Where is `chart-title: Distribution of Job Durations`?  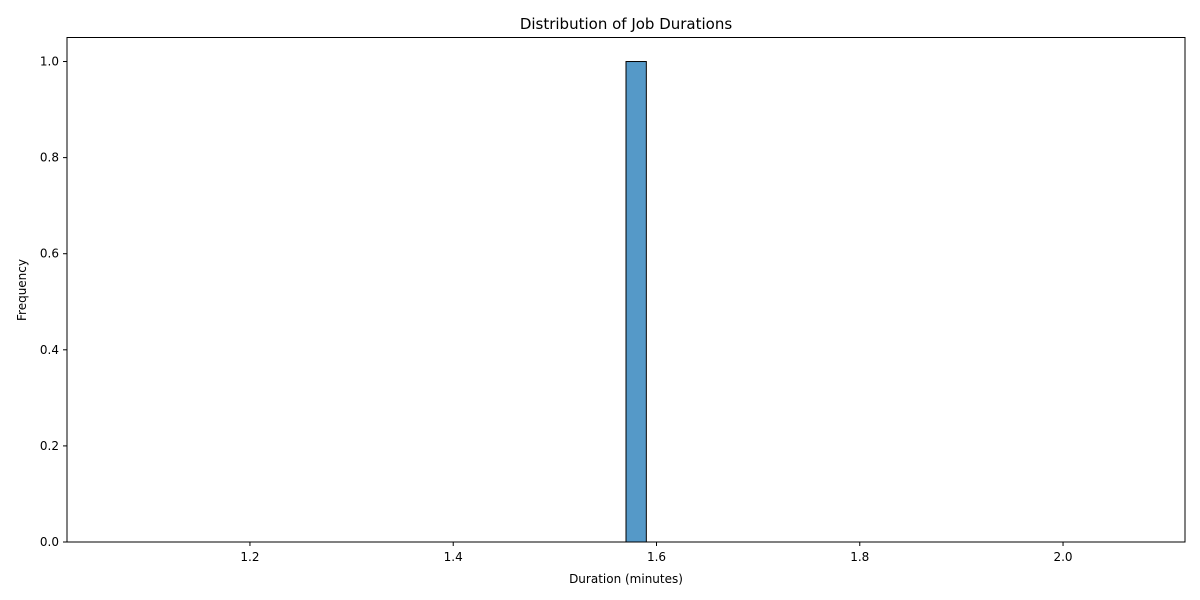 chart-title: Distribution of Job Durations is located at coordinates (626, 24).